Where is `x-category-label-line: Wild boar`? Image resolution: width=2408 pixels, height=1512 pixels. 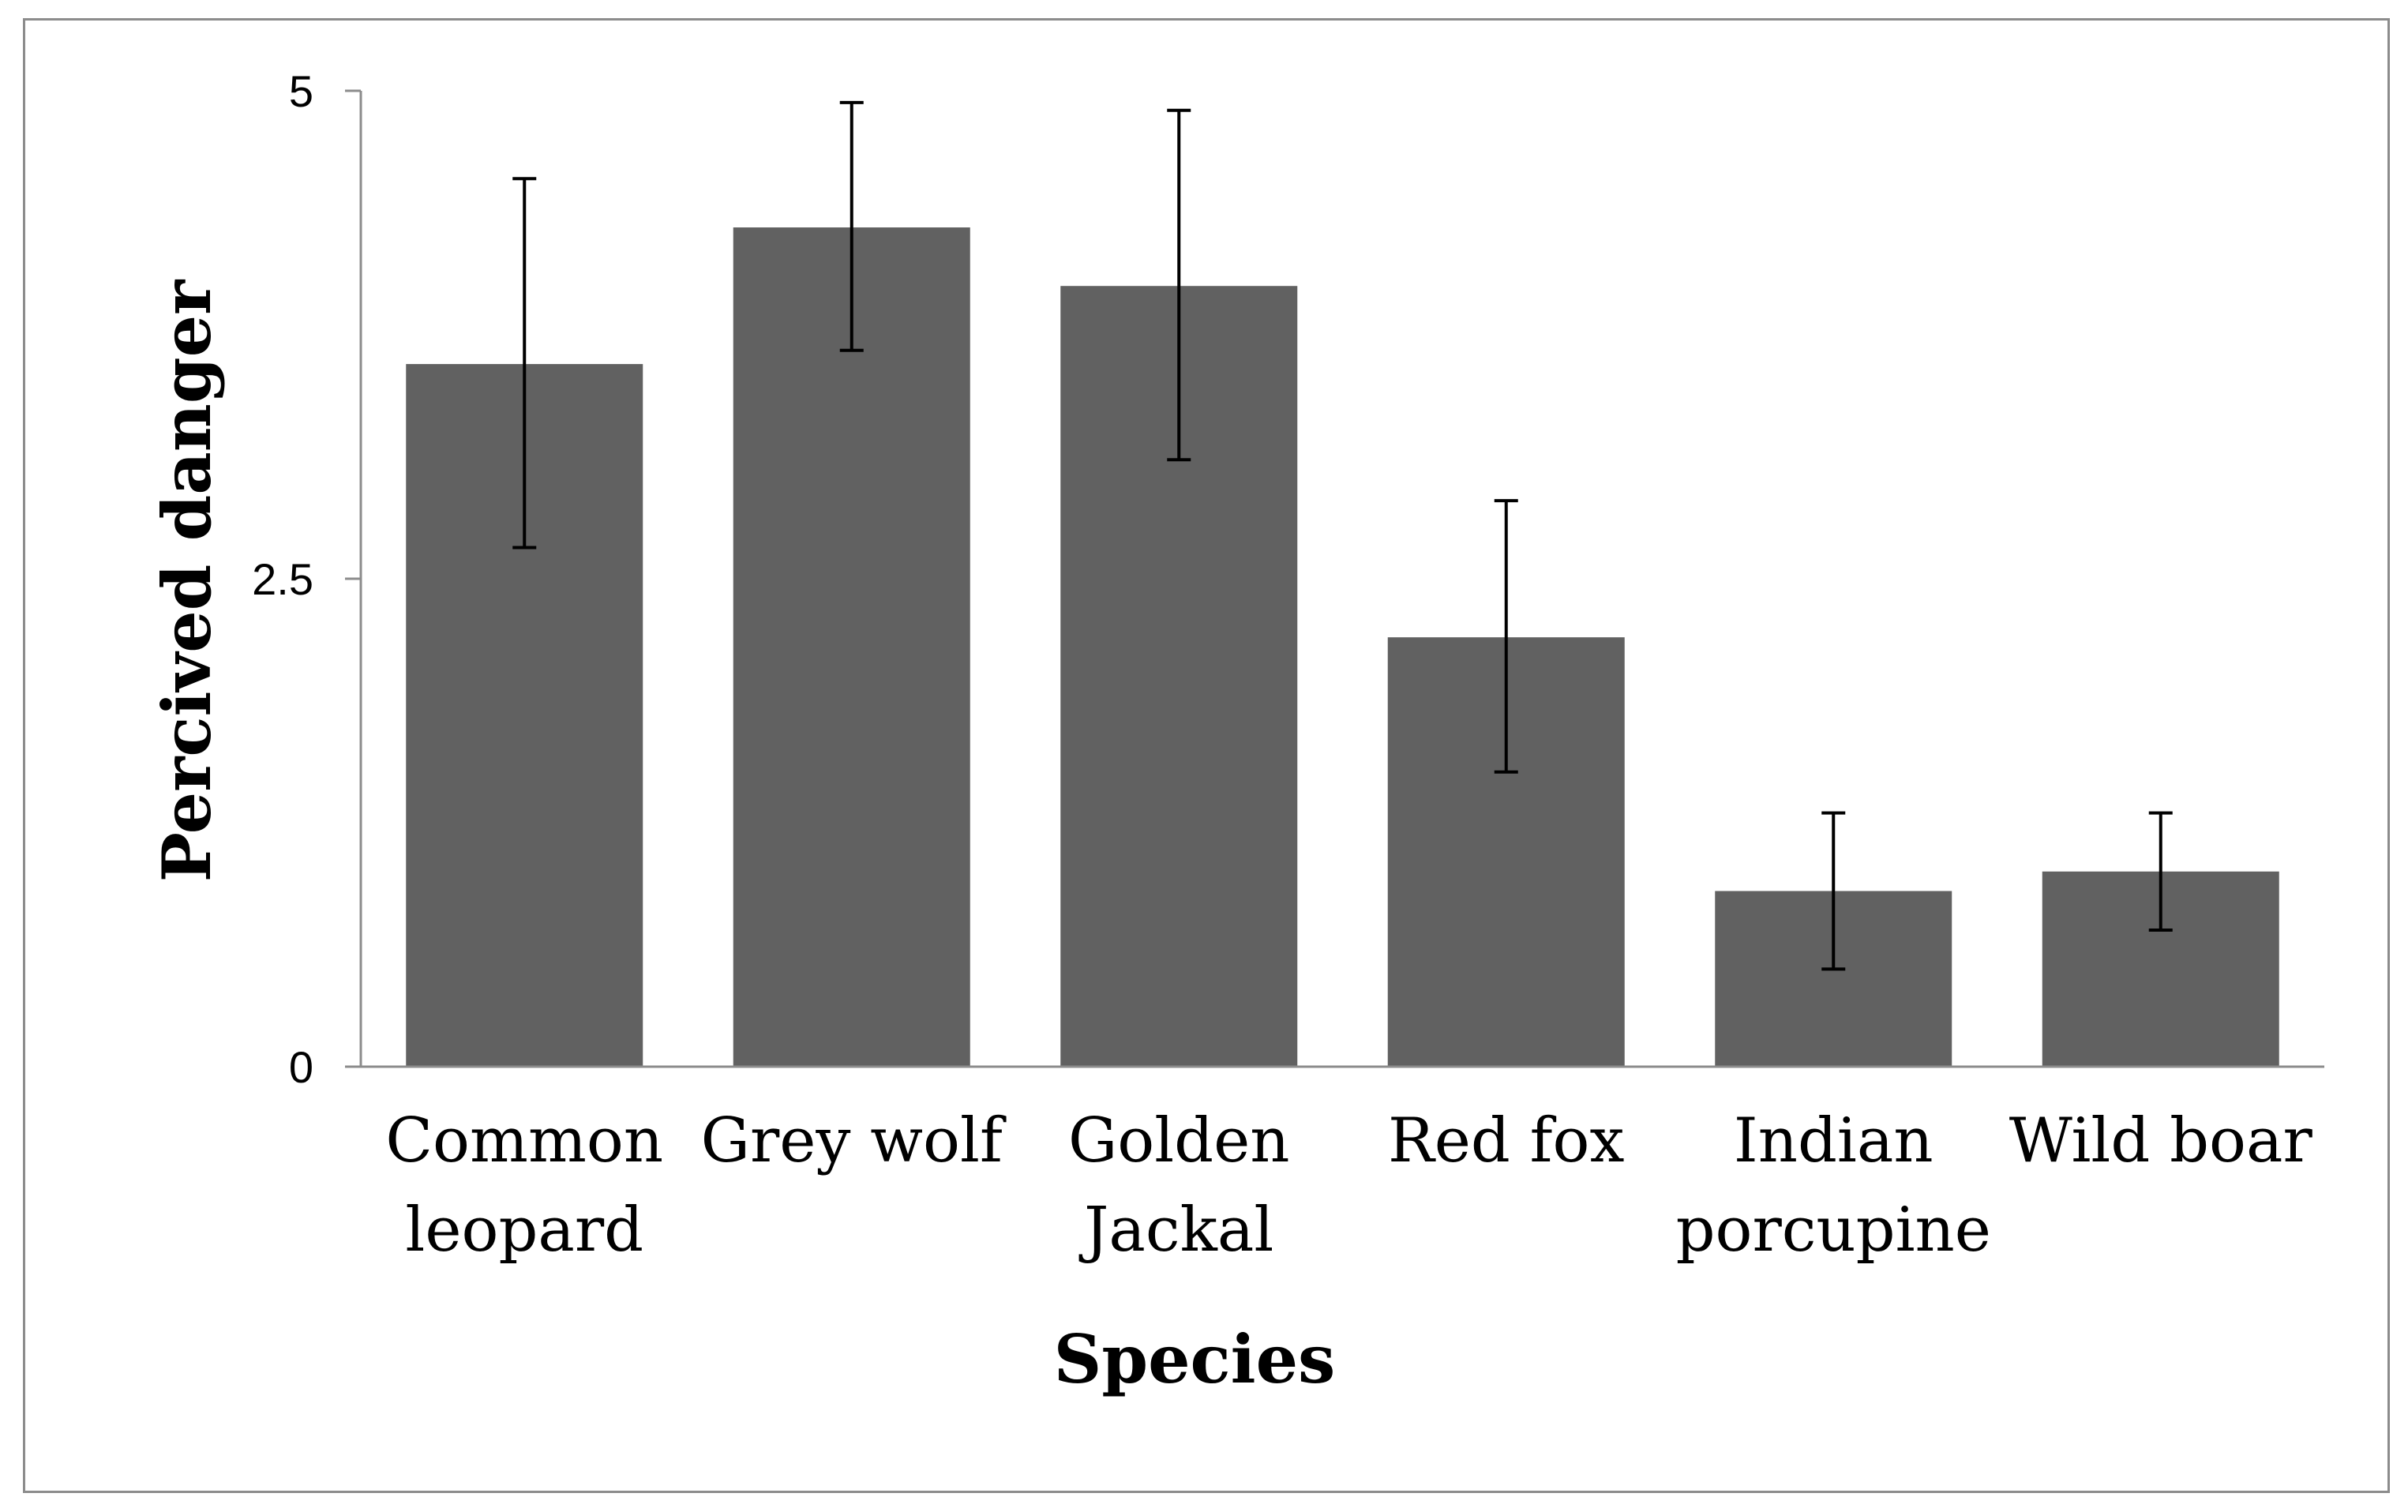 x-category-label-line: Wild boar is located at coordinates (2161, 1140).